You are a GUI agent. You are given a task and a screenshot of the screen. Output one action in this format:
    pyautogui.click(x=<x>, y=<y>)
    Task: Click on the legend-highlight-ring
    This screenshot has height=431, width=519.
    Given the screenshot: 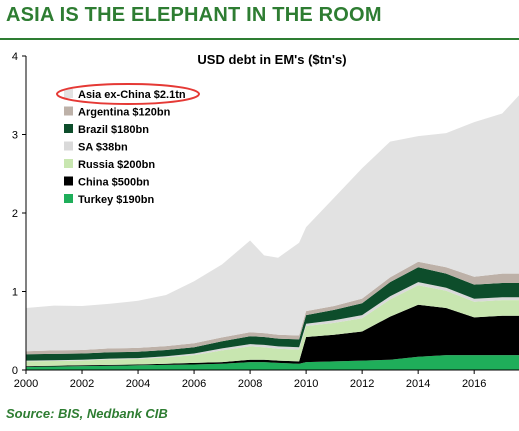 What is the action you would take?
    pyautogui.click(x=128, y=94)
    